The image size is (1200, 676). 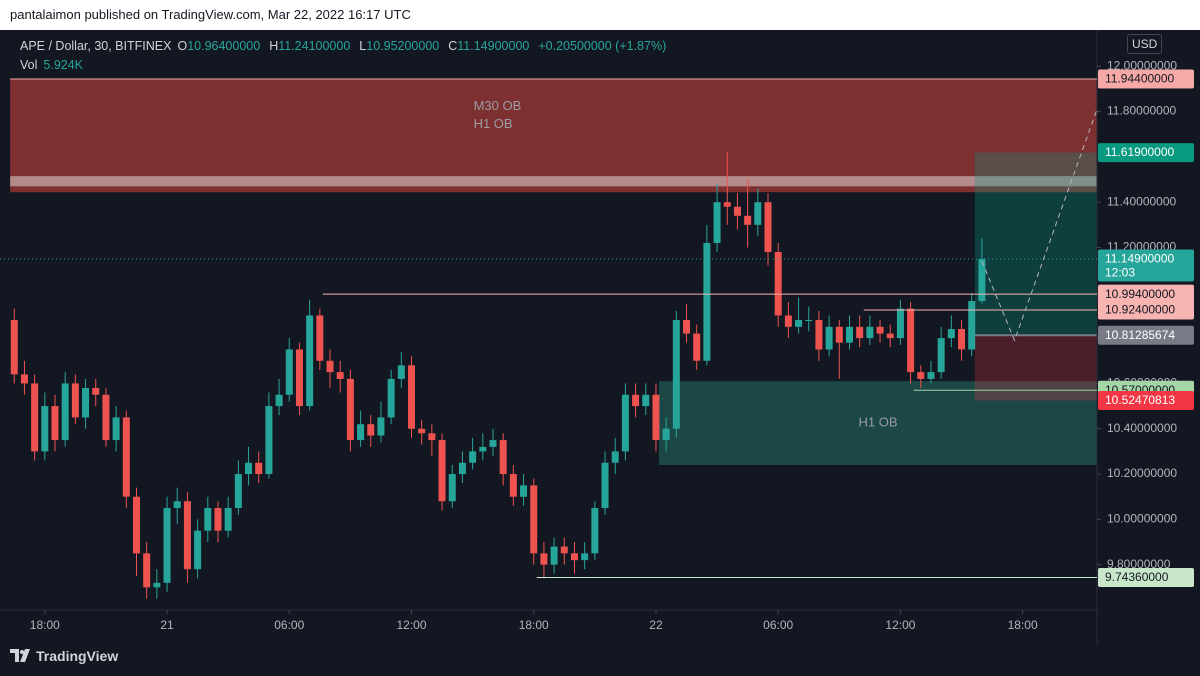 I want to click on ohlc-value: 11.14900000, so click(x=493, y=46).